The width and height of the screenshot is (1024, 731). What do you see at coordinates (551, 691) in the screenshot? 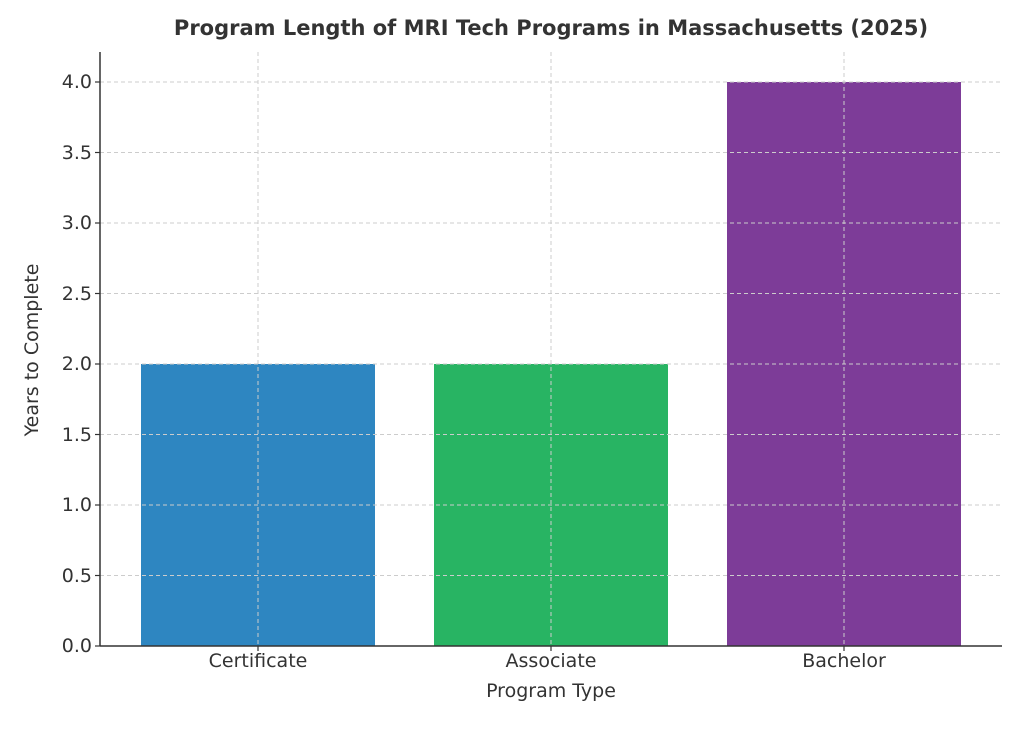
I see `x-axis-label: Program Type` at bounding box center [551, 691].